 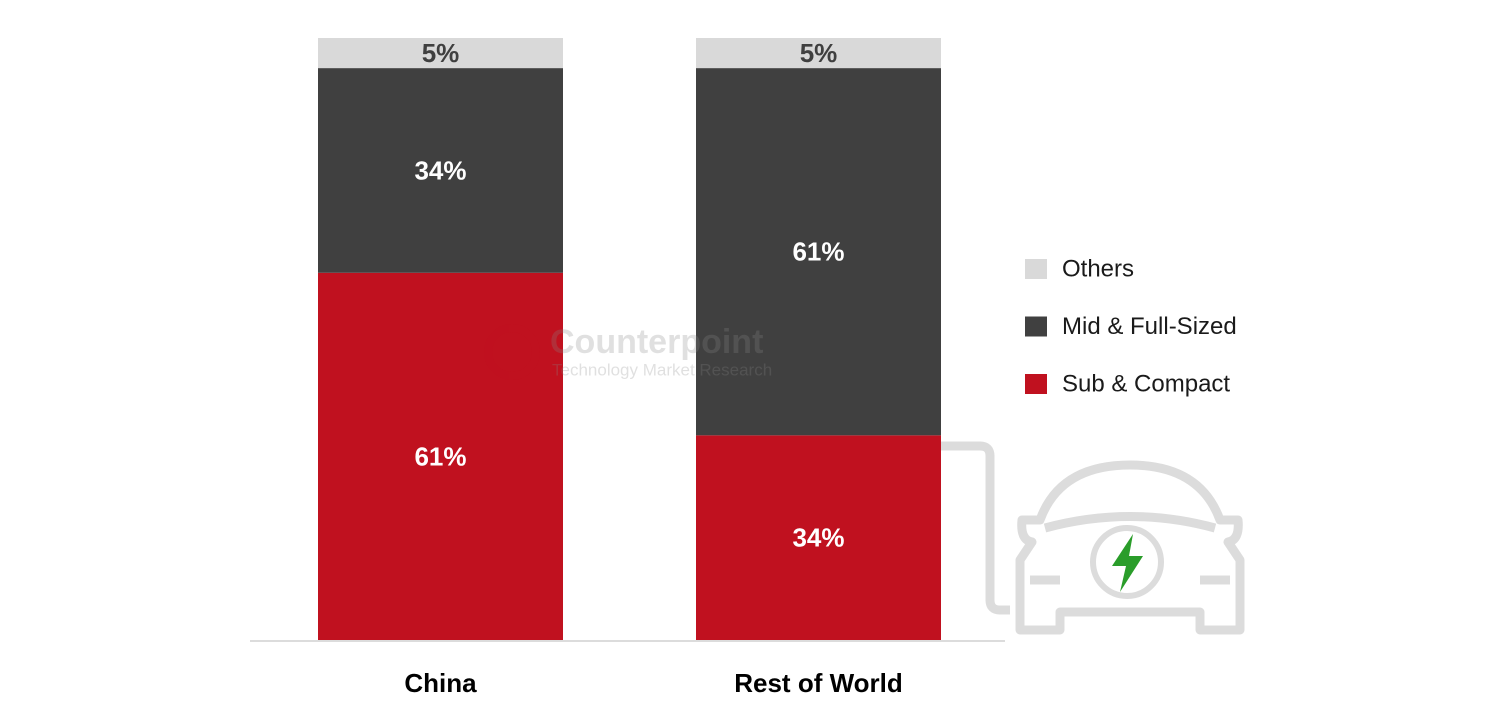 I want to click on x-tick-label: Rest of World, so click(x=818, y=683).